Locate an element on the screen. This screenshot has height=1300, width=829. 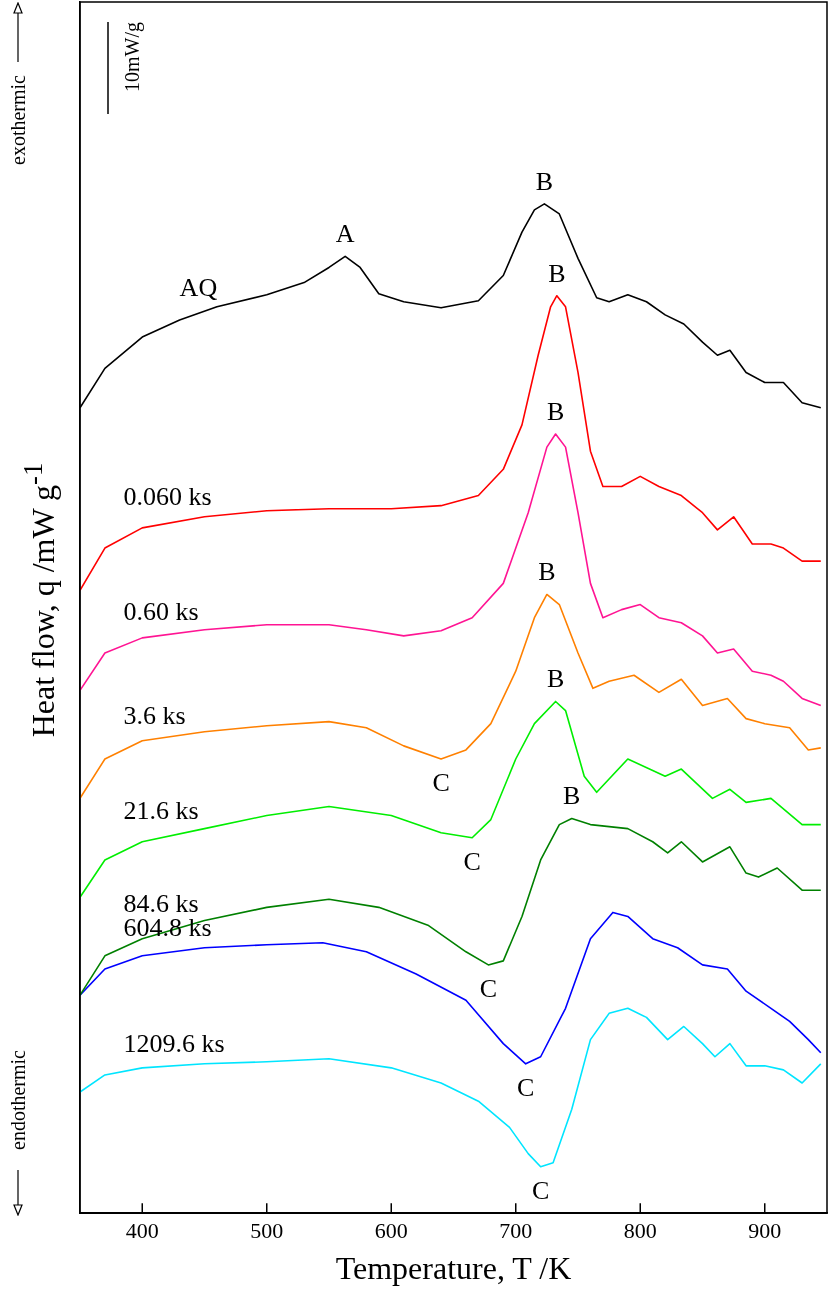
series-label: 0.60 ks is located at coordinates (161, 611).